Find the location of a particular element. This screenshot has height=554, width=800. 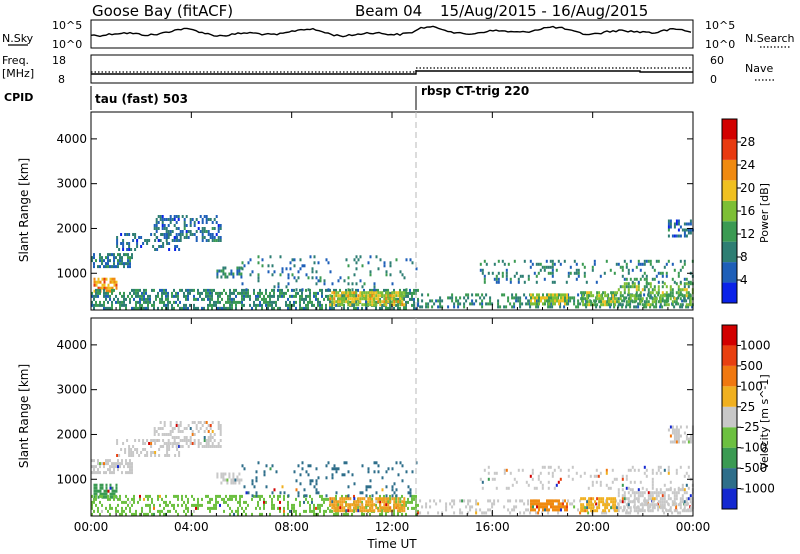

y-tick-label-1: 2000 is located at coordinates (71, 434).